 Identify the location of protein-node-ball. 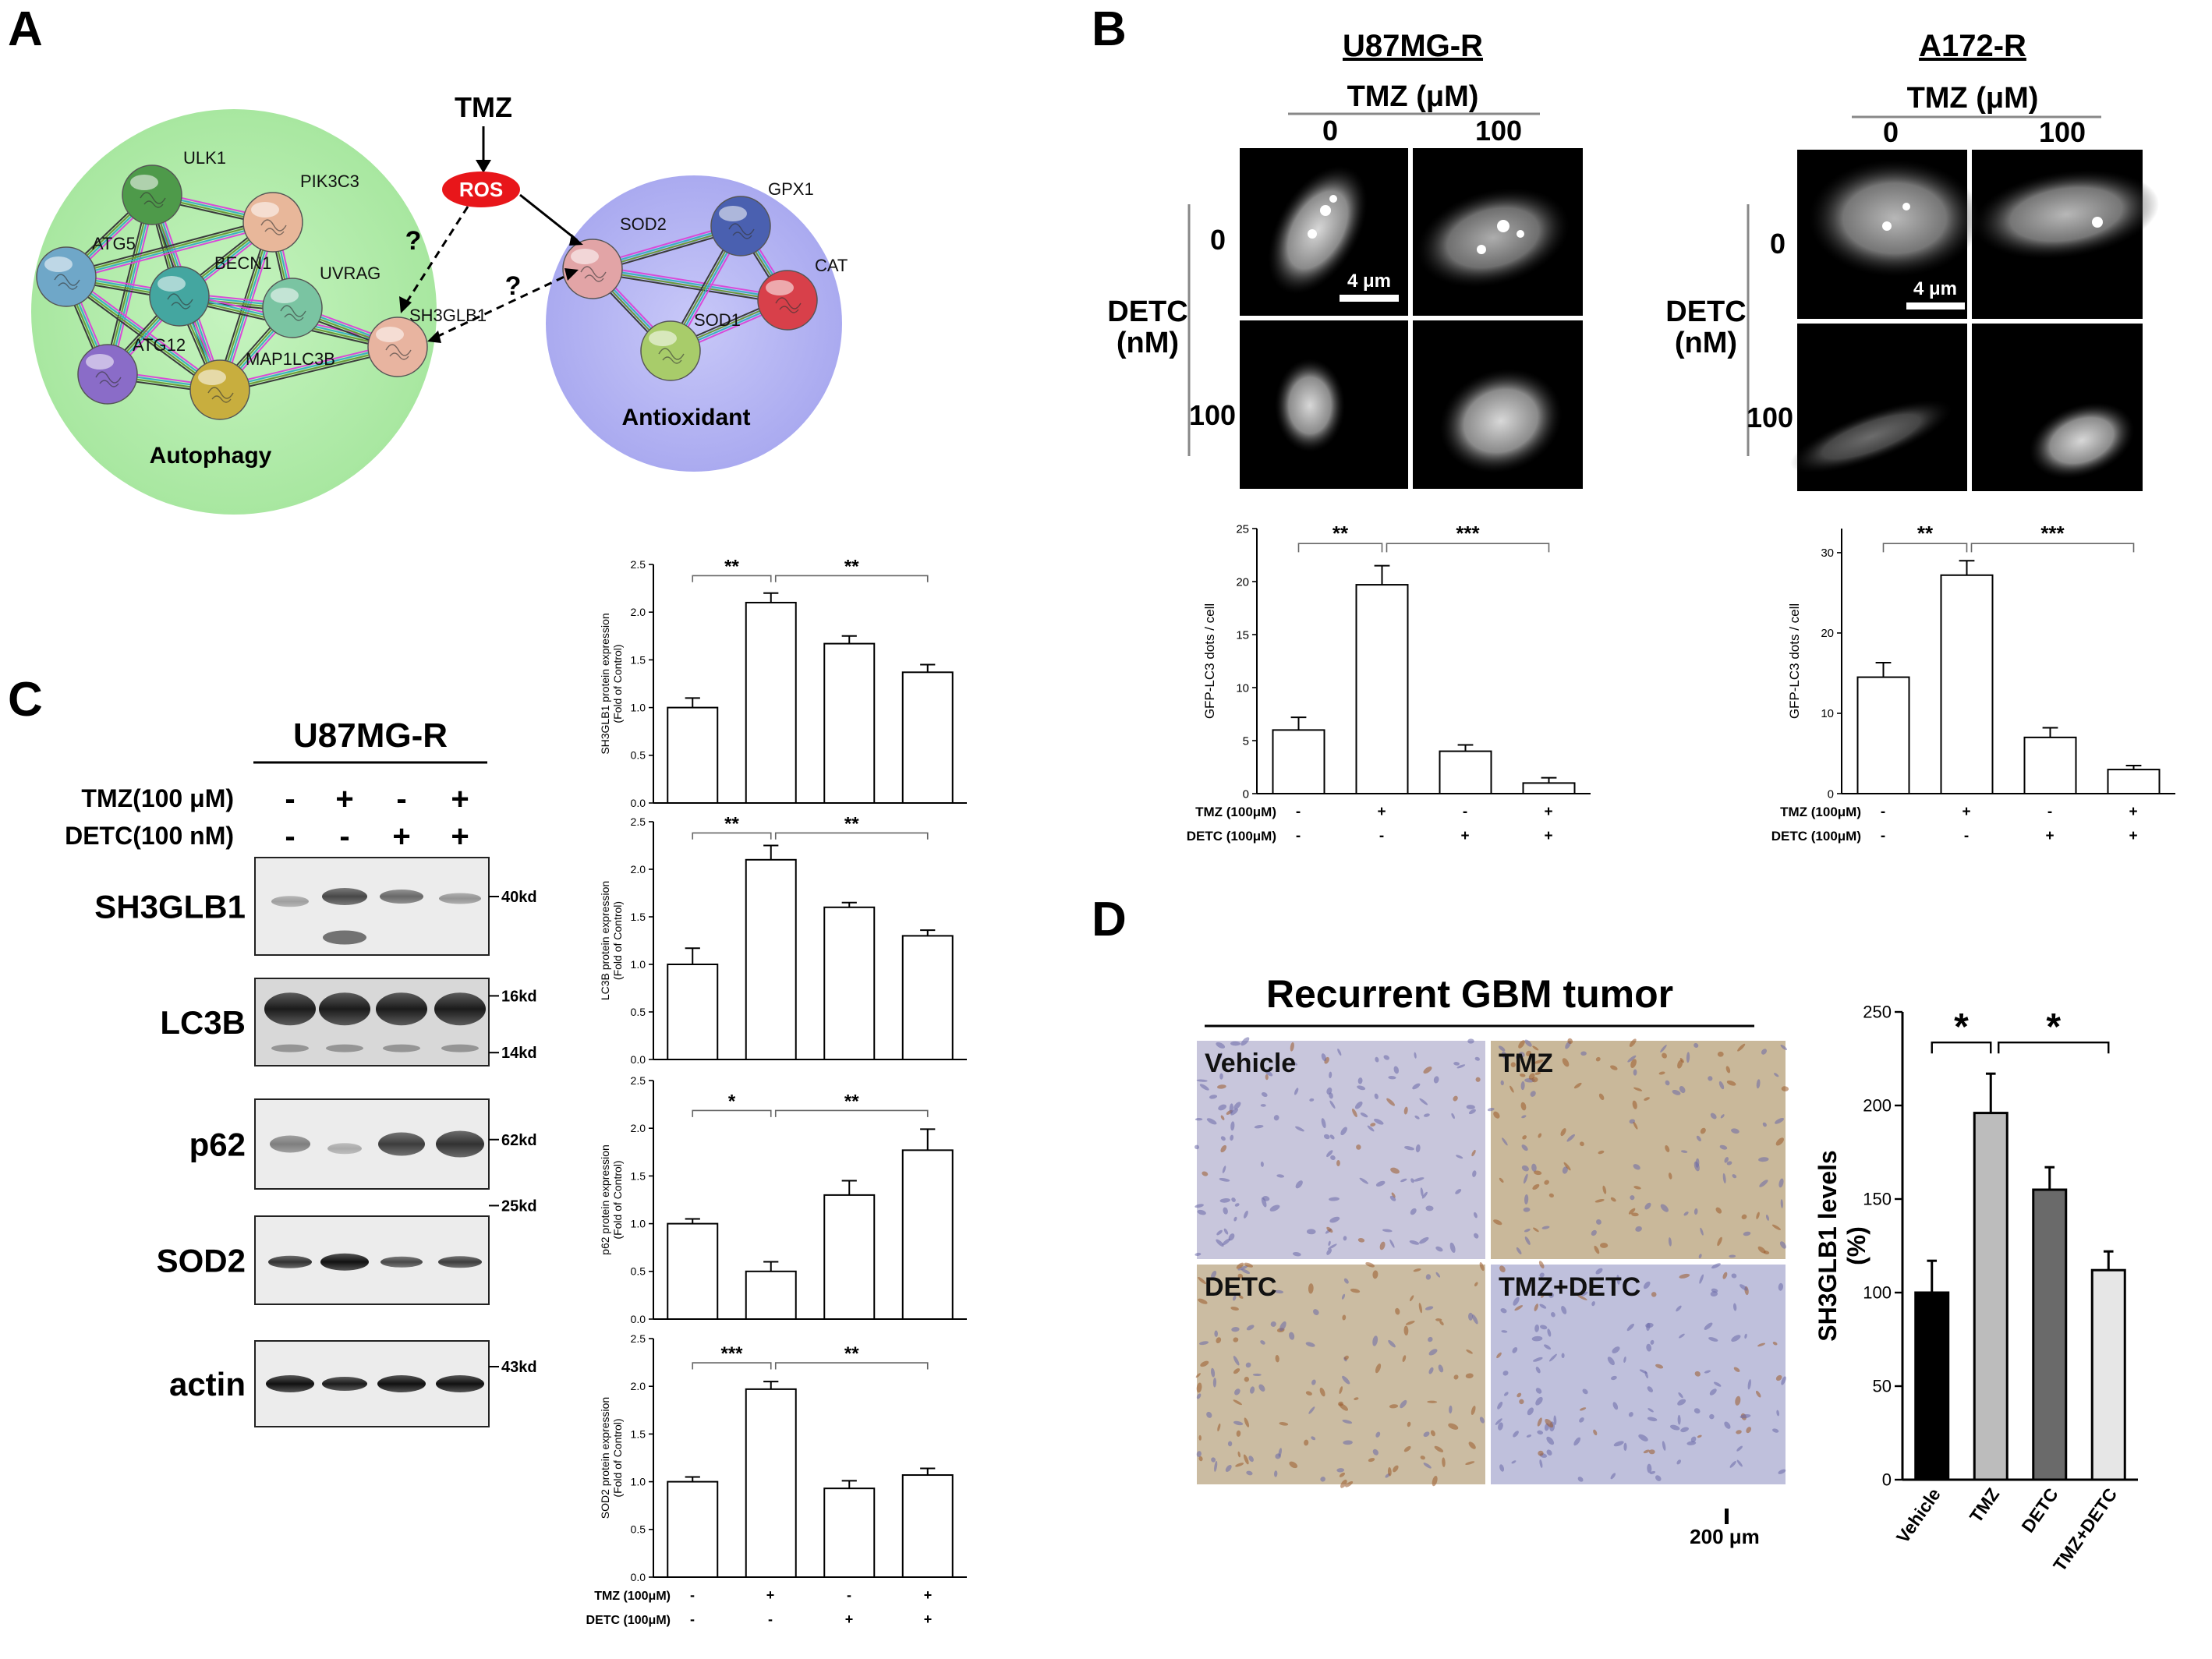
(179, 296).